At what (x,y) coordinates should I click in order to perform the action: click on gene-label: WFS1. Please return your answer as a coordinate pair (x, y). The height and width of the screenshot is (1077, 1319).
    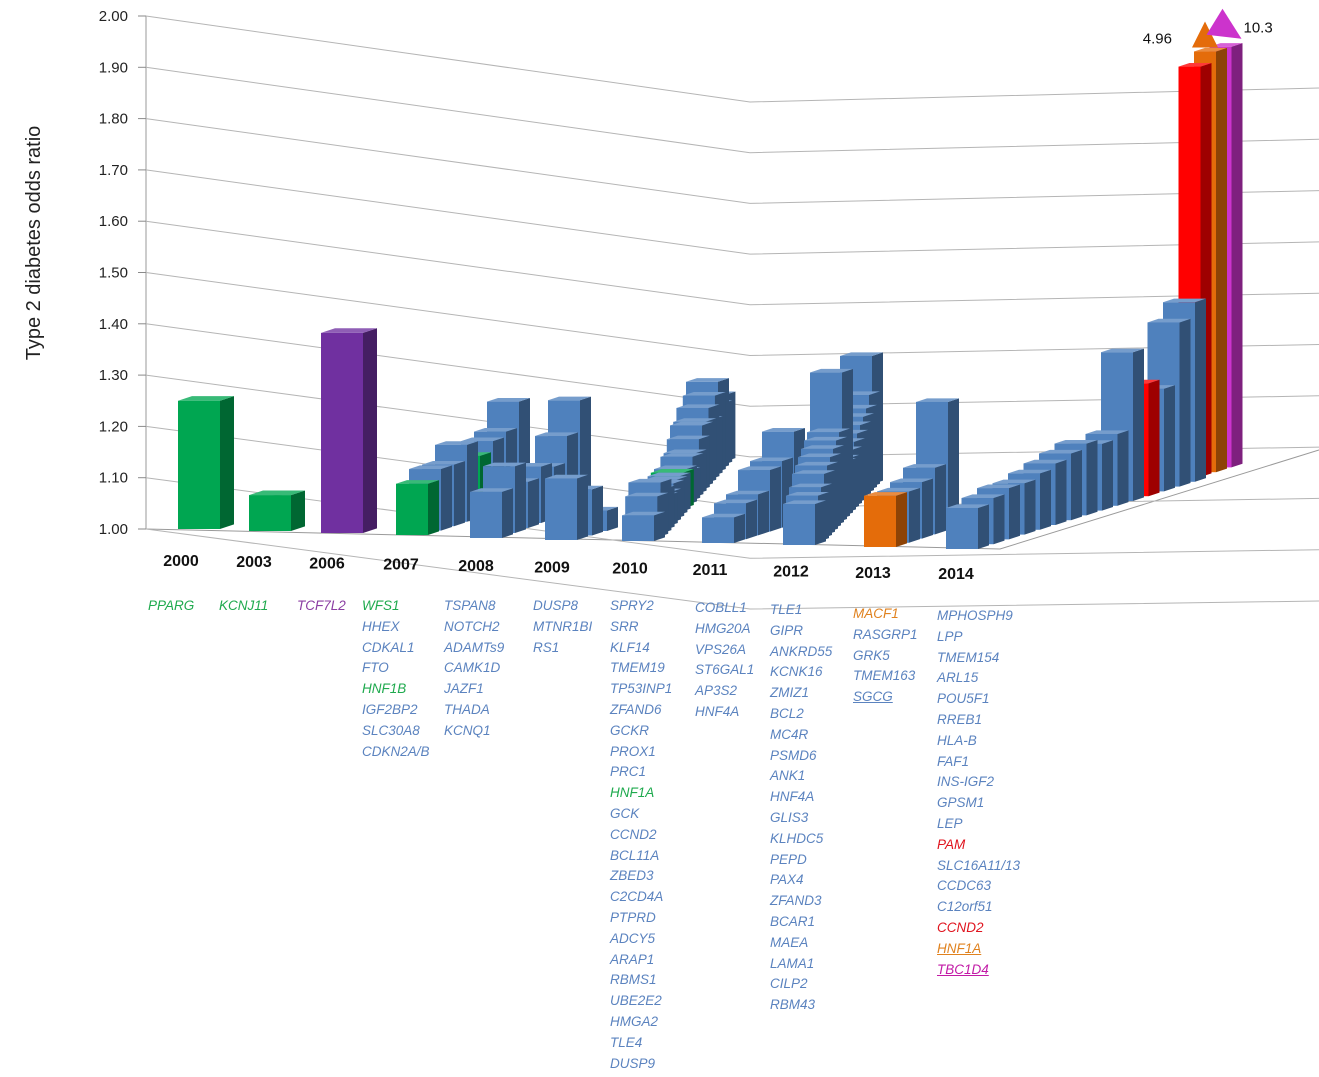
    Looking at the image, I should click on (381, 605).